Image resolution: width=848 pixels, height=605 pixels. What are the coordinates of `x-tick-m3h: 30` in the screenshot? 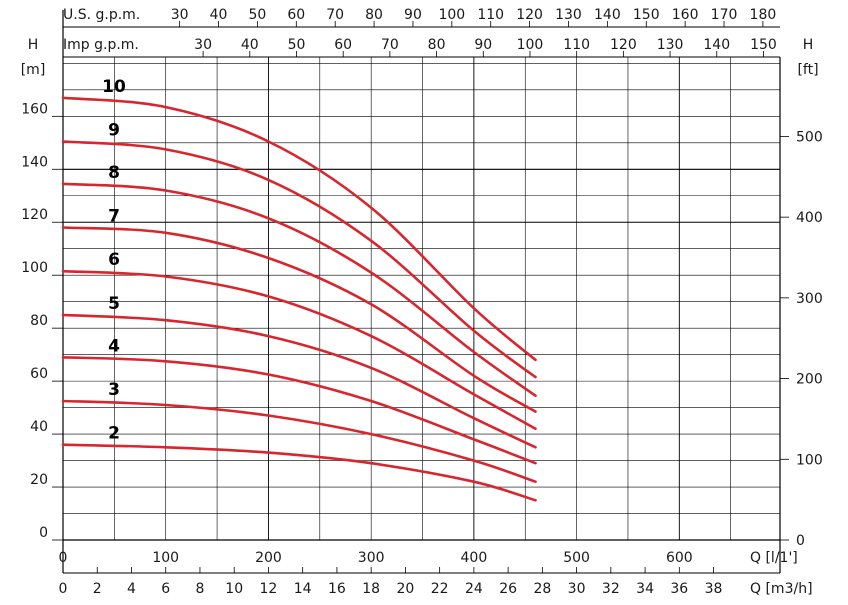 It's located at (577, 589).